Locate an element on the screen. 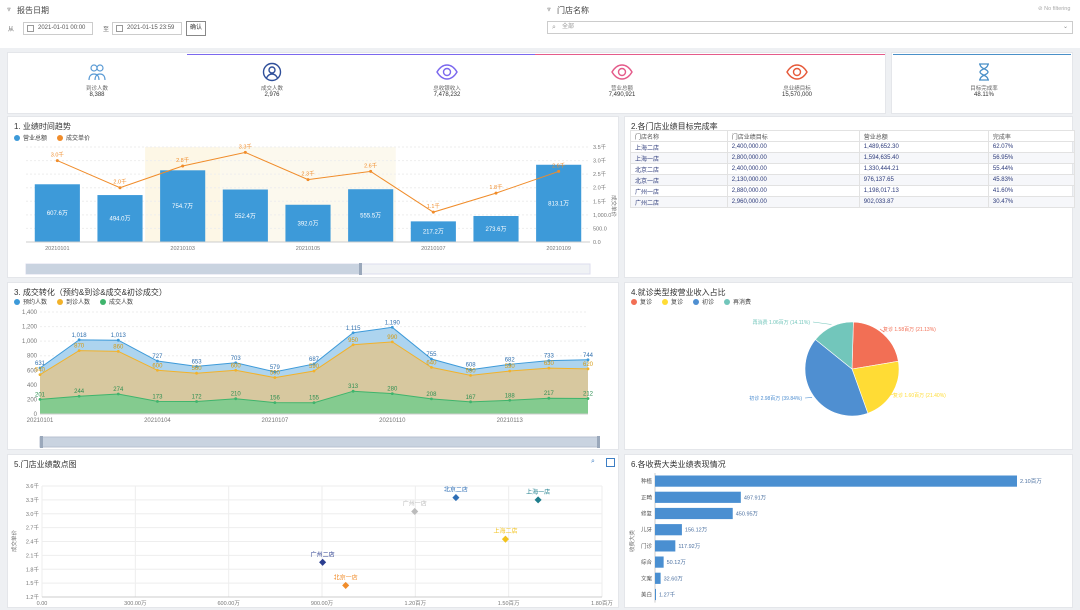  store-select: ⌕ 全部 ⌄ is located at coordinates (810, 27).